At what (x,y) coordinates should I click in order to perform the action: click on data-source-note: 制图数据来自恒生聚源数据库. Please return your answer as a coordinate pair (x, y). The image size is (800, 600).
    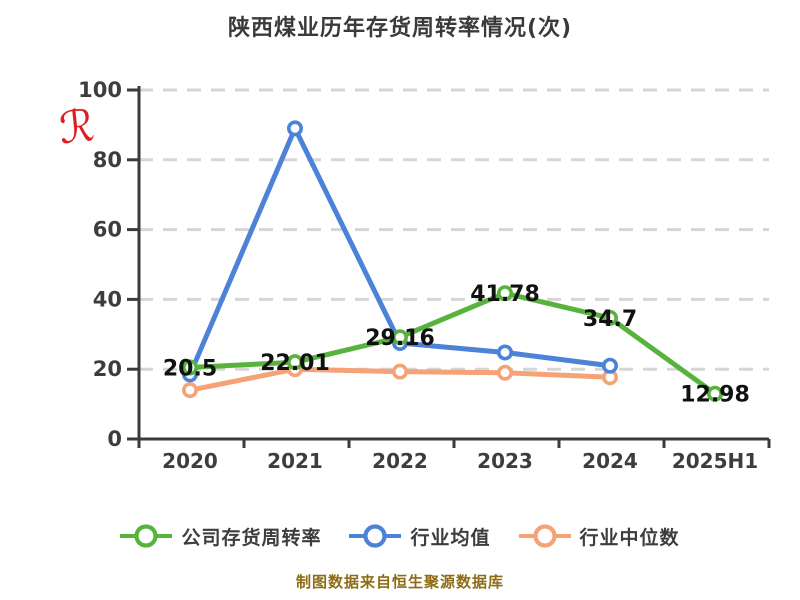
    Looking at the image, I should click on (399, 582).